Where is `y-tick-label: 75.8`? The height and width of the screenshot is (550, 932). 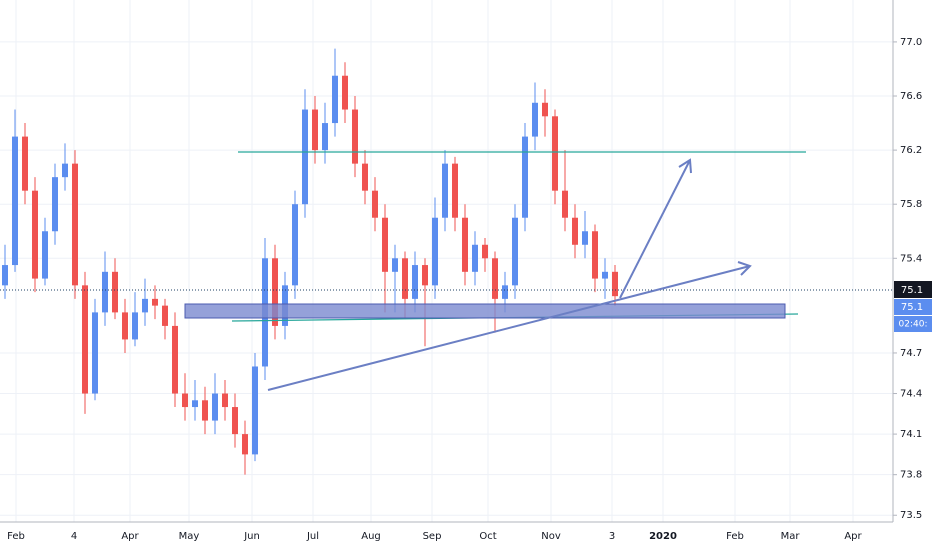
y-tick-label: 75.8 is located at coordinates (911, 204).